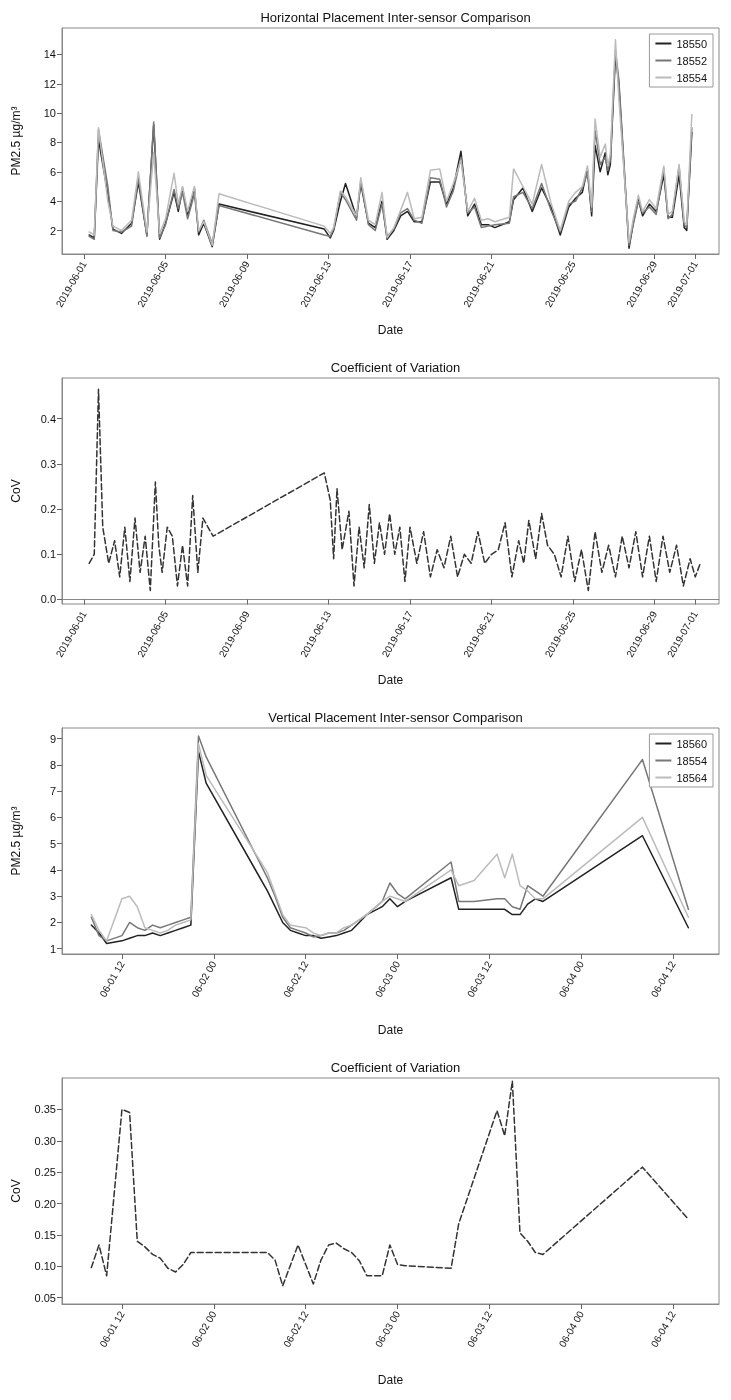 The image size is (731, 1400). Describe the element at coordinates (395, 17) in the screenshot. I see `chart-title: Horizontal Placement Inter-sensor Comparison` at that location.